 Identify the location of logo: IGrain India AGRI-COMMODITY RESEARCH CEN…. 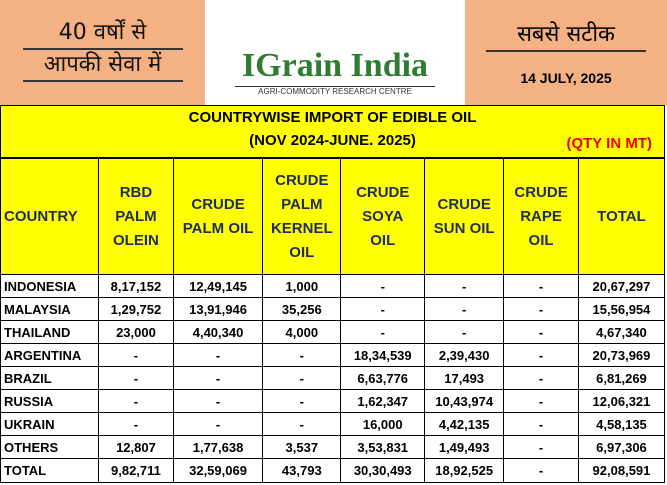
(335, 52).